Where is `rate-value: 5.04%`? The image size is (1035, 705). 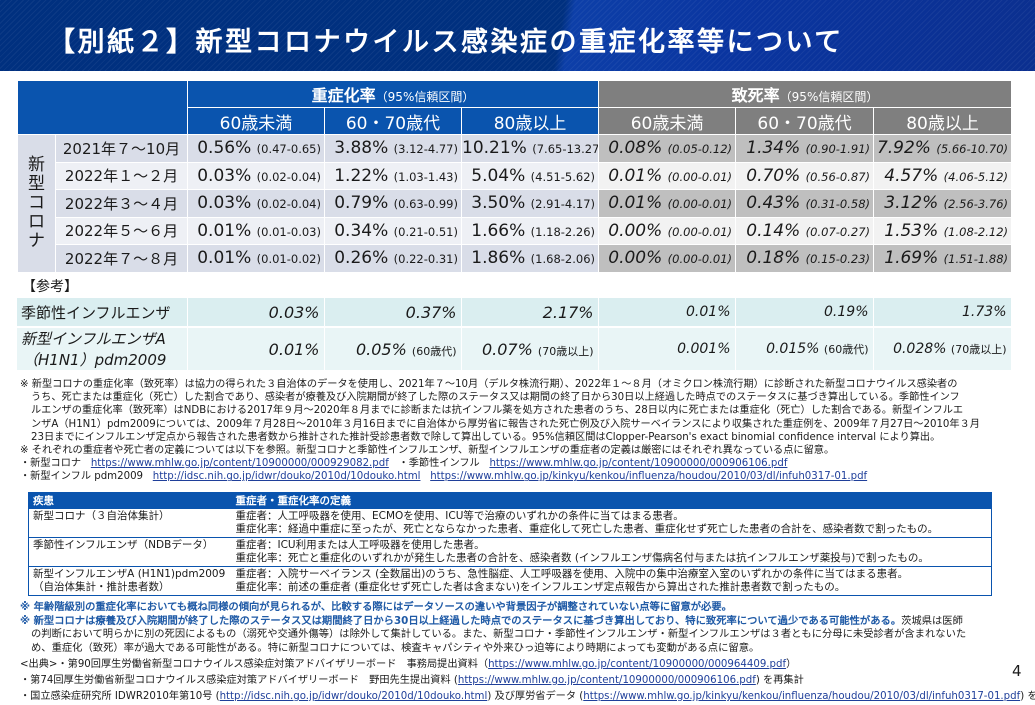
rate-value: 5.04% is located at coordinates (498, 175).